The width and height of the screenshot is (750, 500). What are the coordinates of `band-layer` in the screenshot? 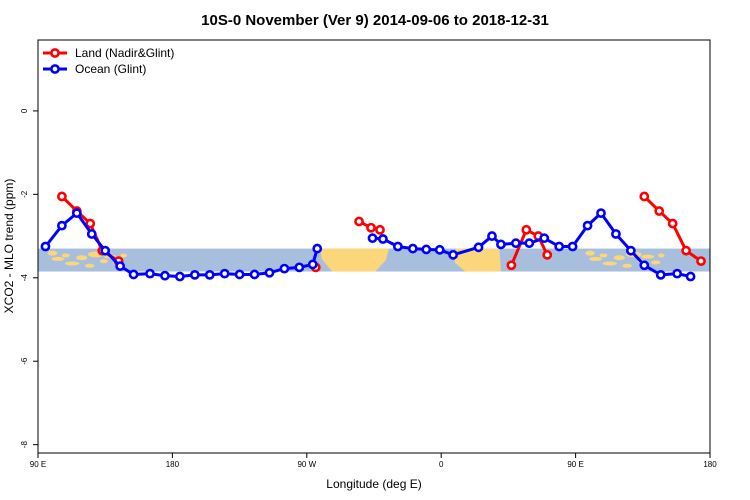 It's located at (374, 260).